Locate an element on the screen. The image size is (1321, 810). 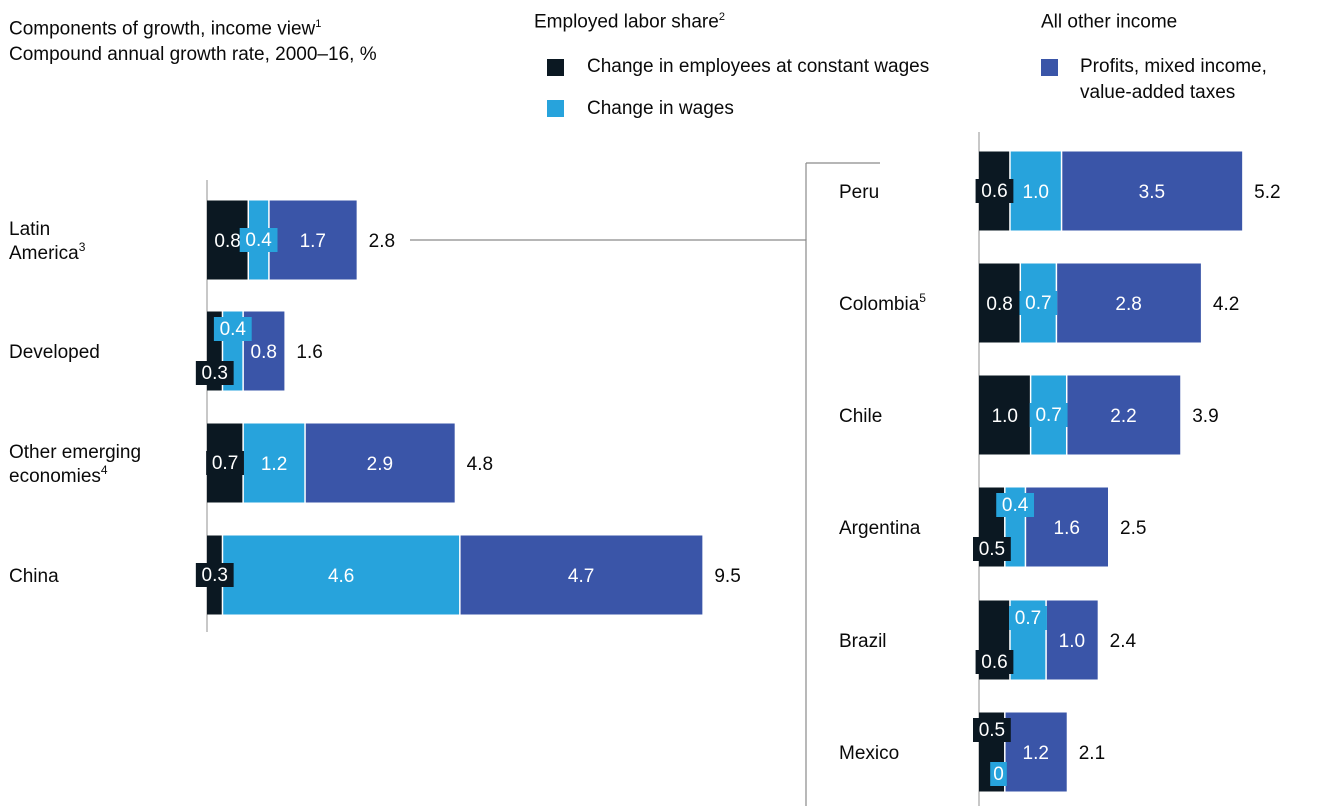
bar-segment-china-wages is located at coordinates (341, 575).